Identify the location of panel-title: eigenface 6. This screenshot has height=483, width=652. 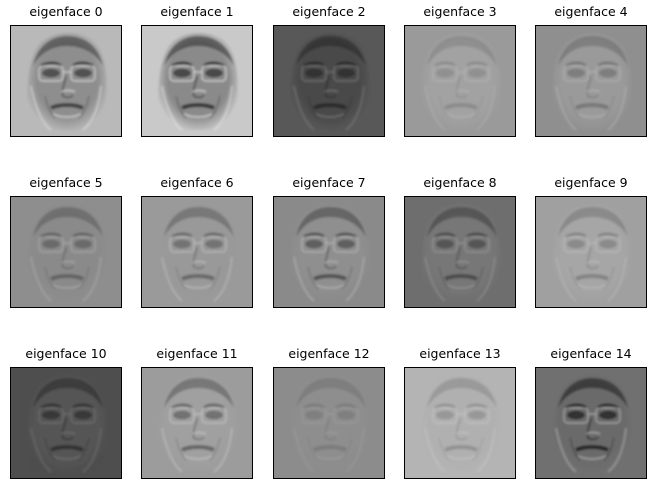
(197, 182).